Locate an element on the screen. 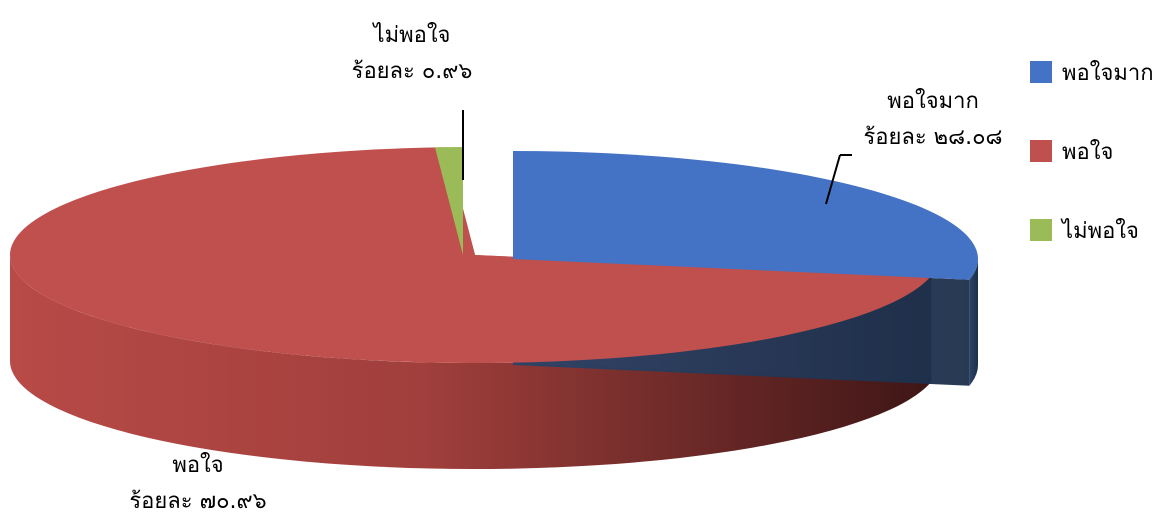  slice-satisfied-very is located at coordinates (745, 215).